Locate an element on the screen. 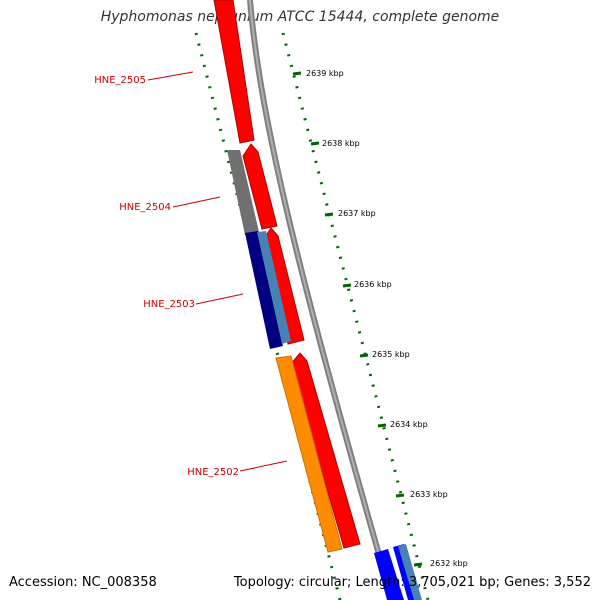 This screenshot has width=600, height=600. gene-label-hne-2504: HNE_2504 is located at coordinates (145, 207).